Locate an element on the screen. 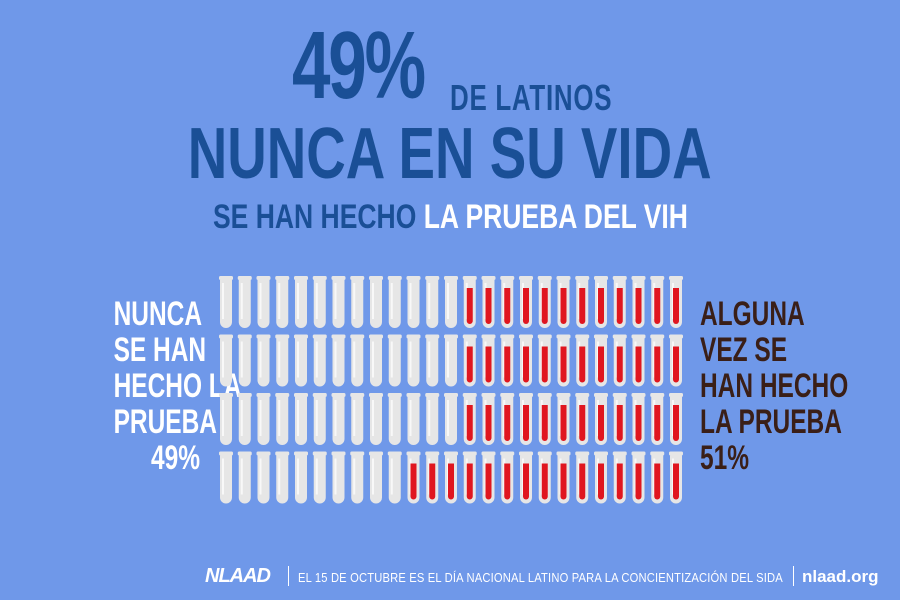 This screenshot has width=900, height=600. right-label-line: VEZ SE is located at coordinates (744, 350).